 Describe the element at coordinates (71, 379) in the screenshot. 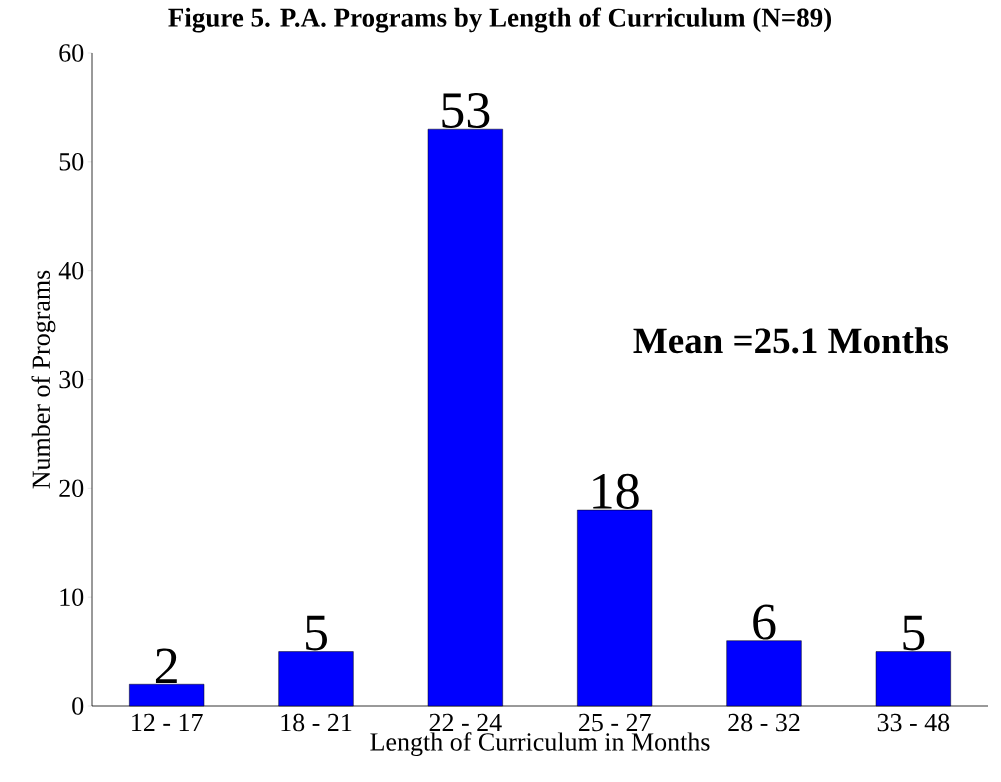

I see `y-tick-label: 30` at that location.